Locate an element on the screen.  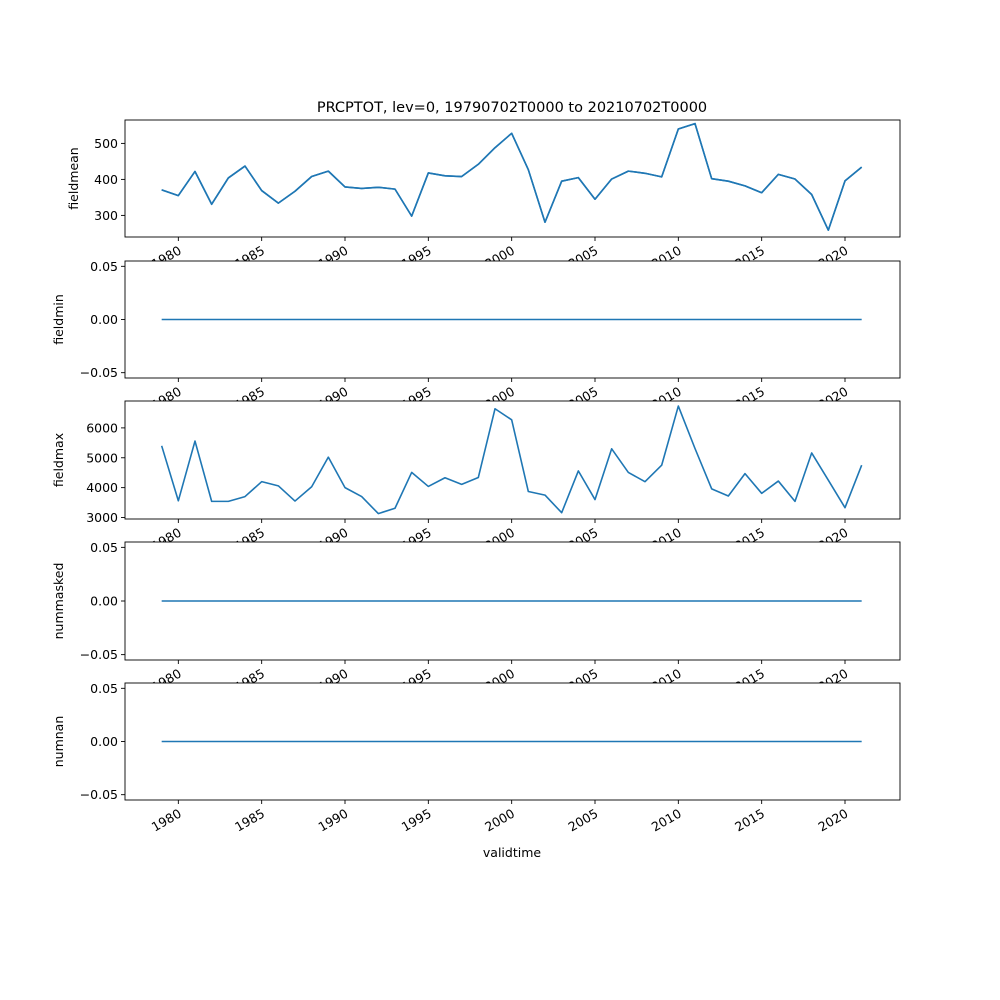
y-axis-label: fieldmin is located at coordinates (58, 319).